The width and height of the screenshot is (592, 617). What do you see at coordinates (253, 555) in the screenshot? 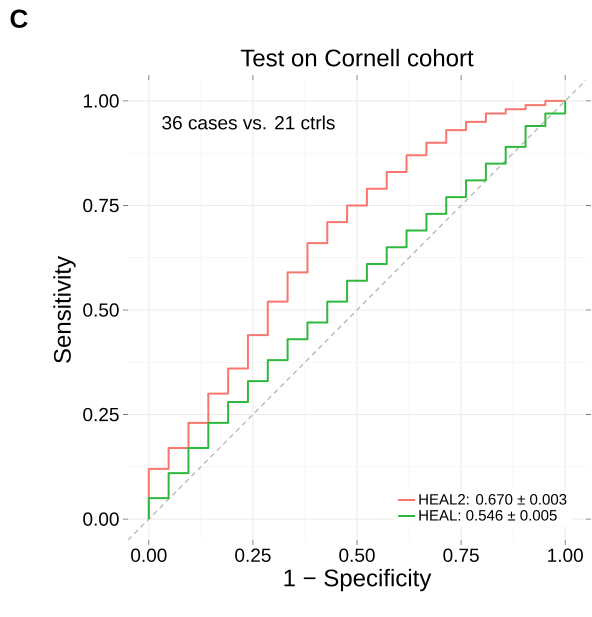
I see `x-tick-label: 0.25` at bounding box center [253, 555].